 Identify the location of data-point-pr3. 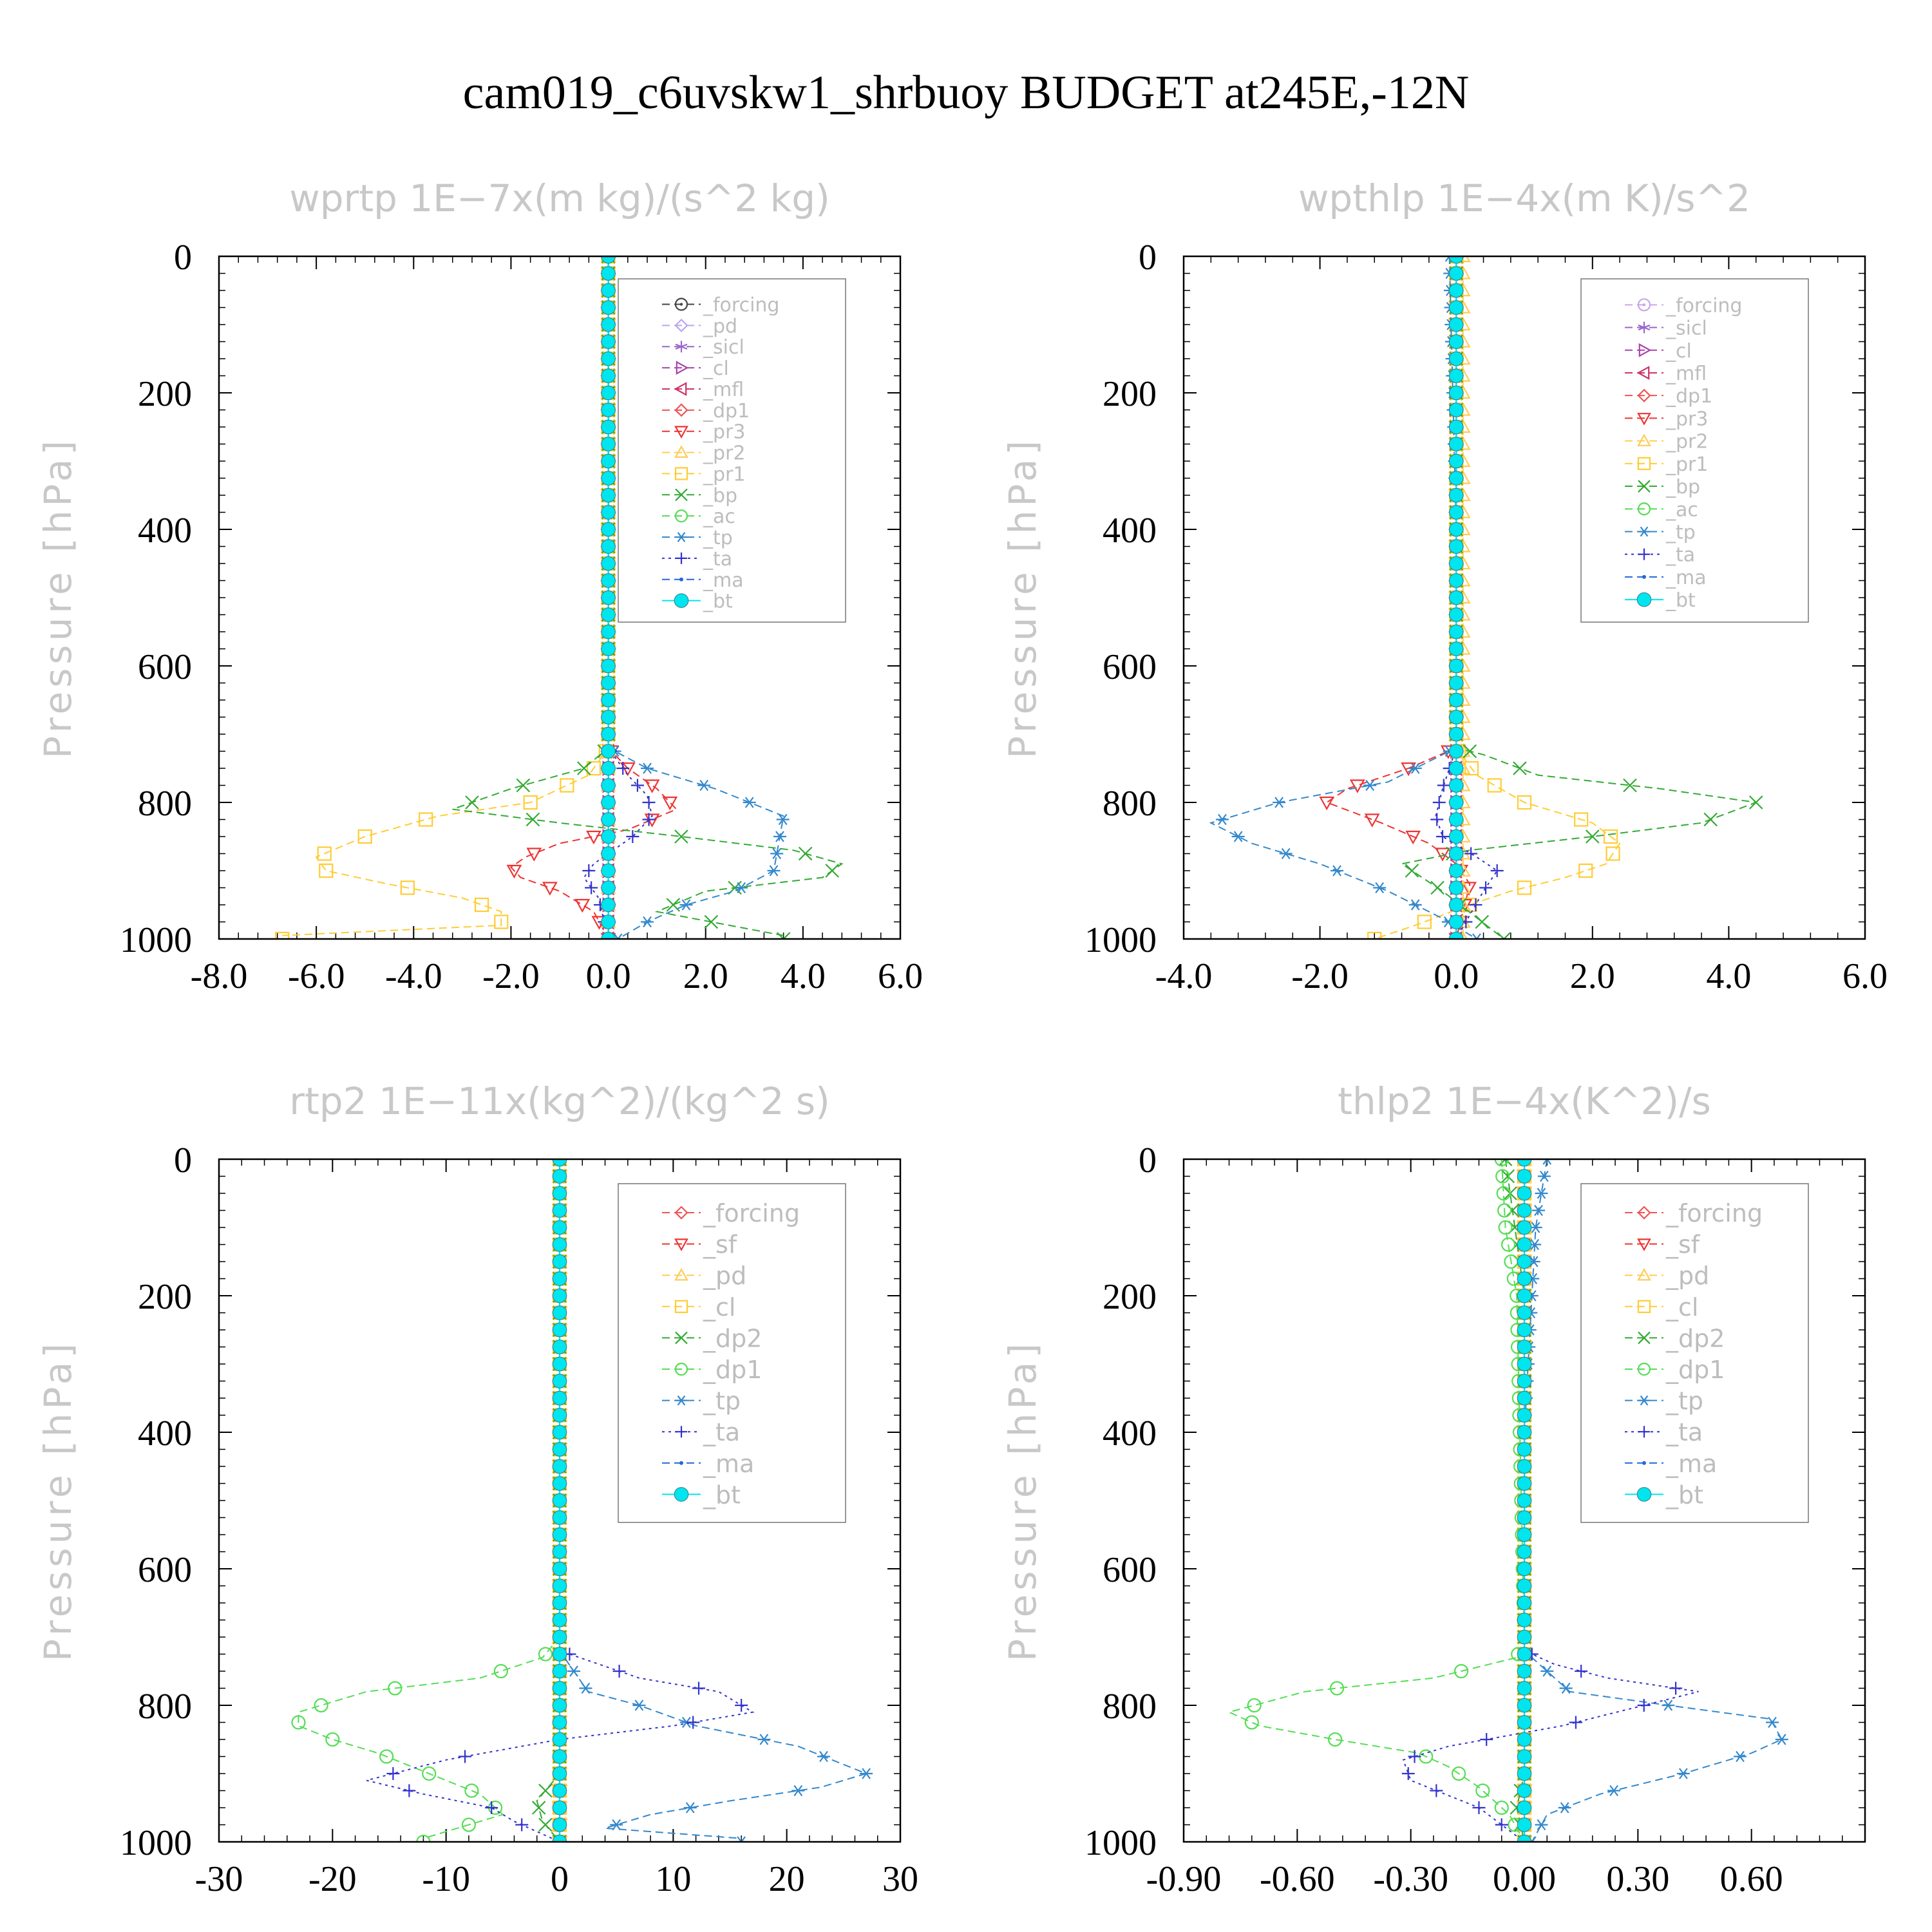
(582, 906).